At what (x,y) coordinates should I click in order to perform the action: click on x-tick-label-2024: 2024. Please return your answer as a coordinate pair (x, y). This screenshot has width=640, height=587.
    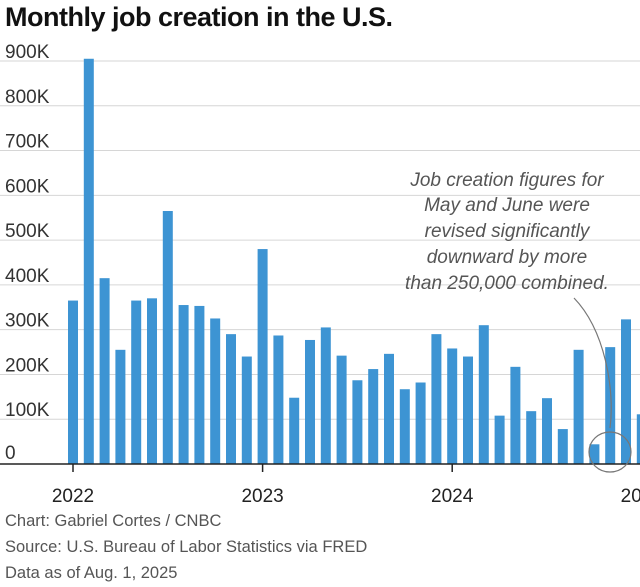
    Looking at the image, I should click on (452, 496).